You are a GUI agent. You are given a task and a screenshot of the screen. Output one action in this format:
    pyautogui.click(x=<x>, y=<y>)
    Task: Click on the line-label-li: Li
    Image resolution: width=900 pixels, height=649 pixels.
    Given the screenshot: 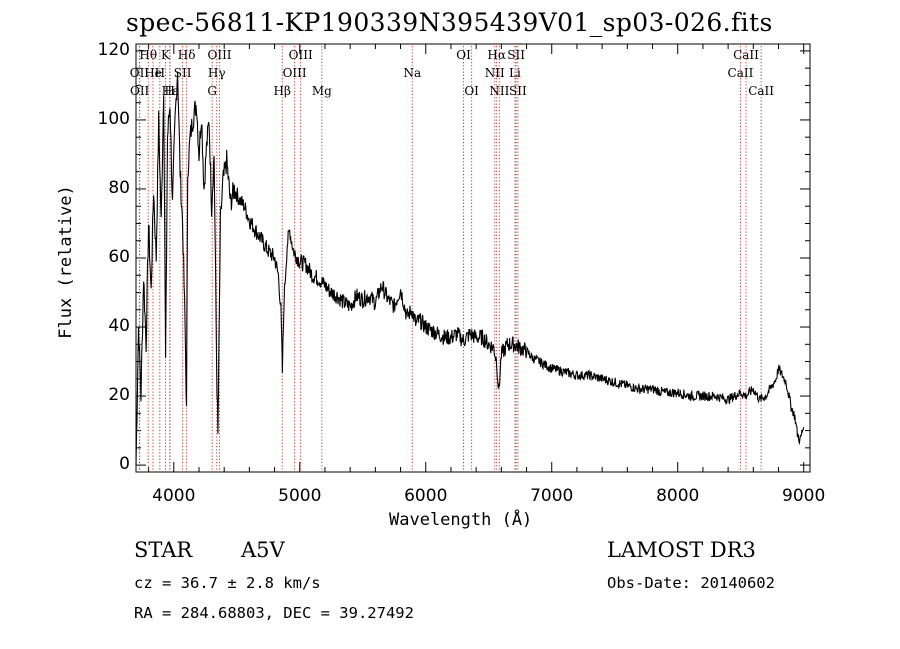 What is the action you would take?
    pyautogui.click(x=515, y=73)
    